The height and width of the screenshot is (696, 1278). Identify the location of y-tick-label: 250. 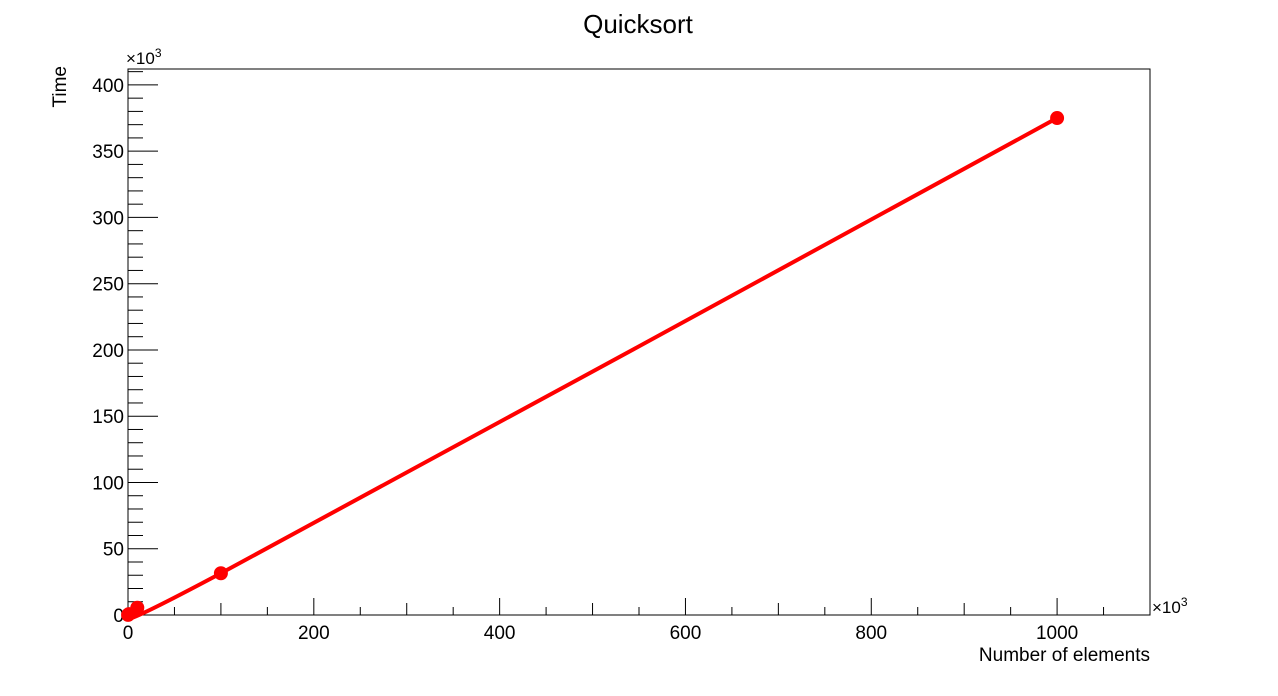
(108, 285).